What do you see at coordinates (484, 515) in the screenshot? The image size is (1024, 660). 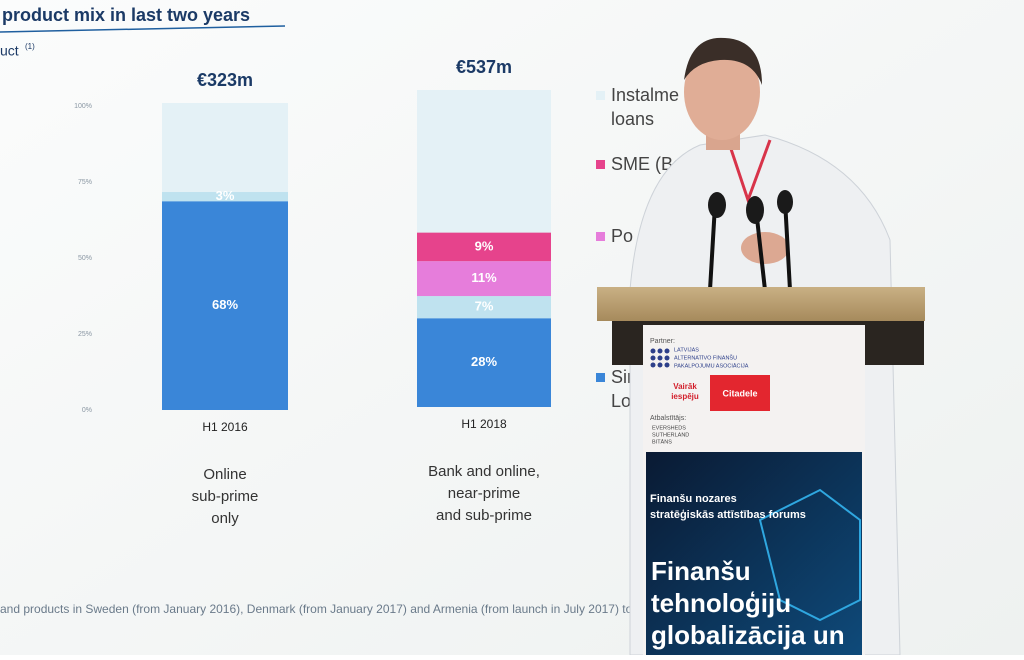 I see `bar-description: and sub-prime` at bounding box center [484, 515].